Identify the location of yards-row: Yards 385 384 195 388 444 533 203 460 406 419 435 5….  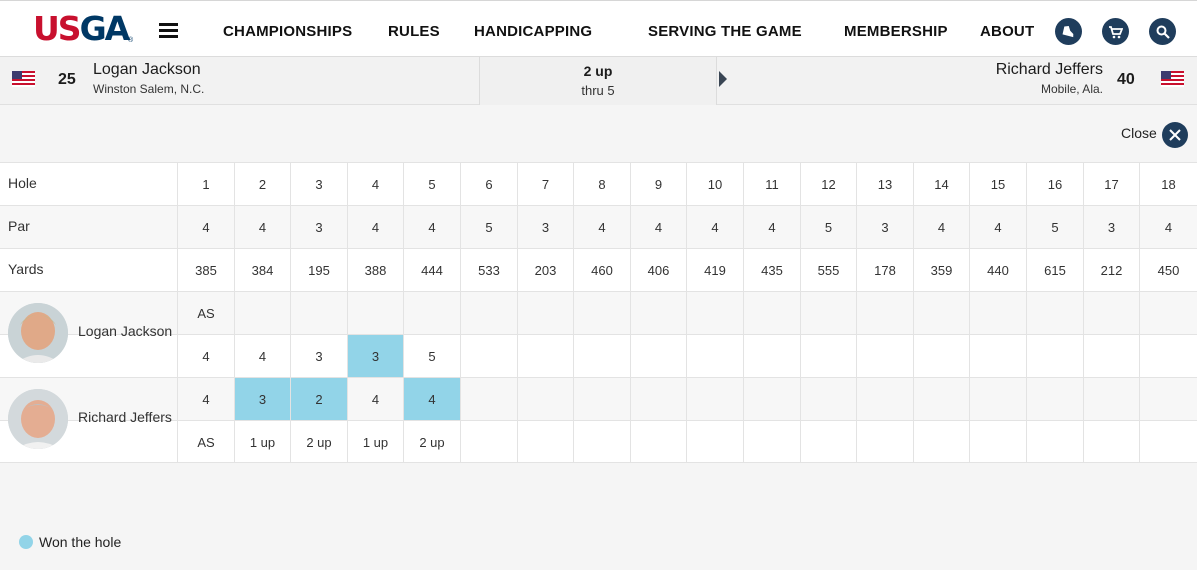
(598, 269).